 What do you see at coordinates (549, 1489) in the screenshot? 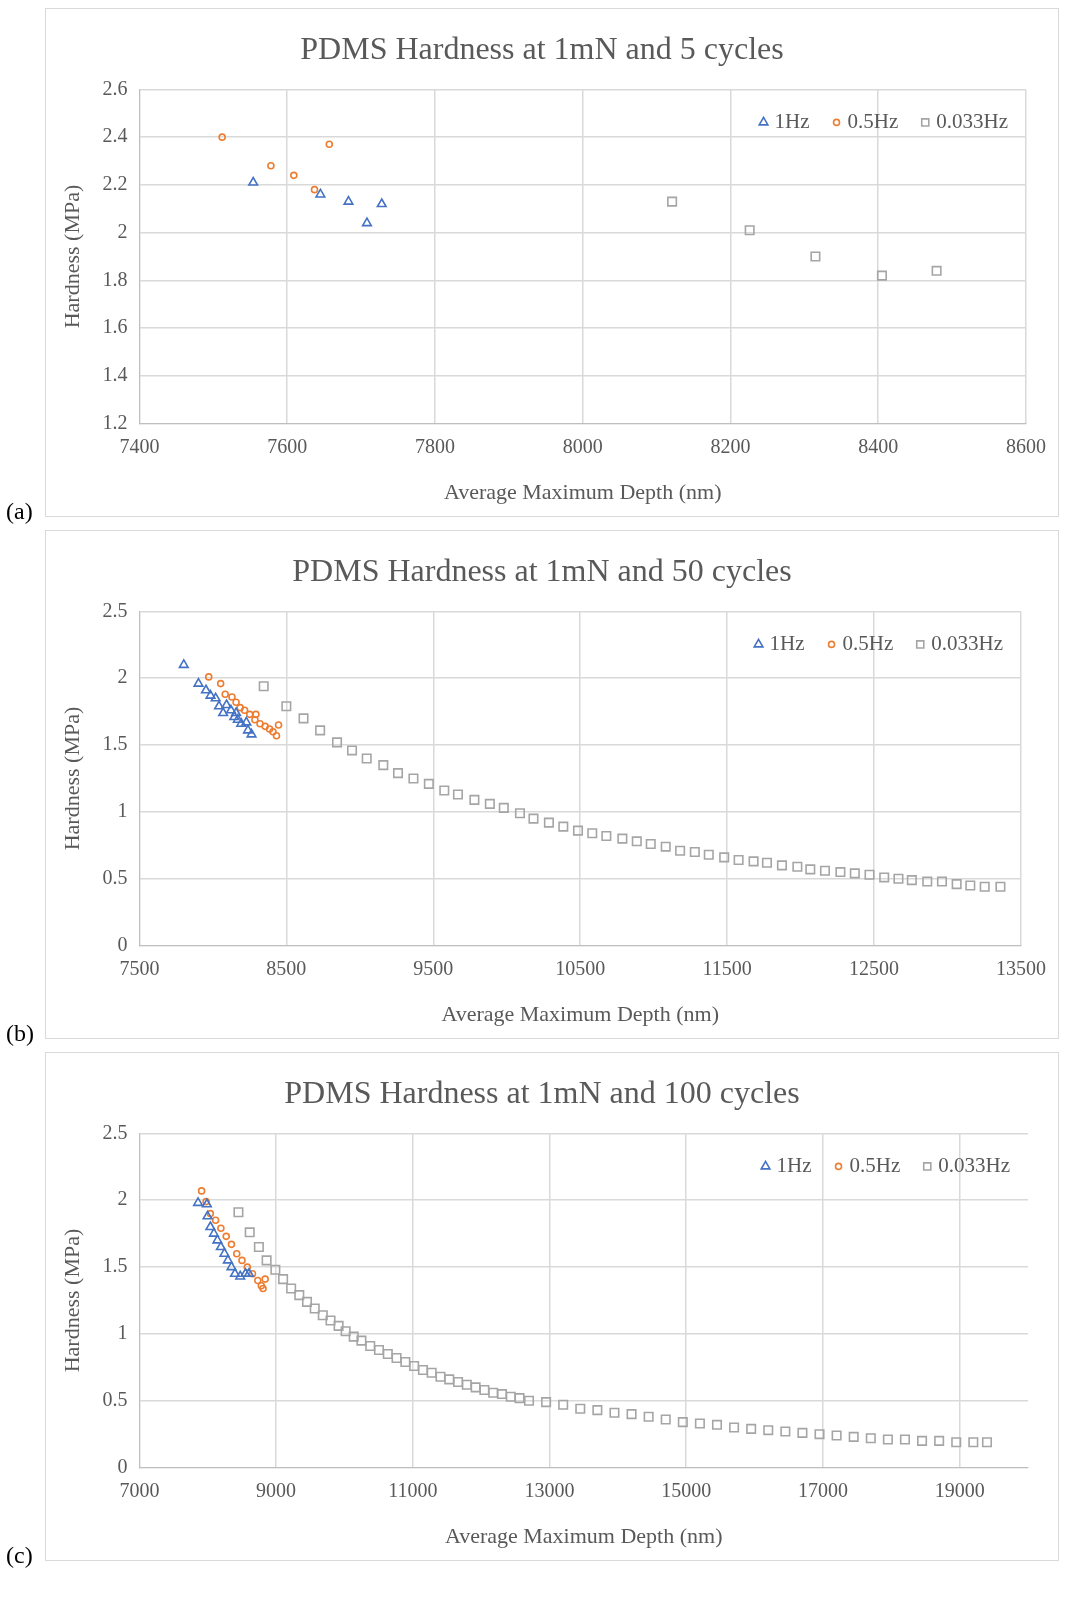
I see `x-tick-label: 13000` at bounding box center [549, 1489].